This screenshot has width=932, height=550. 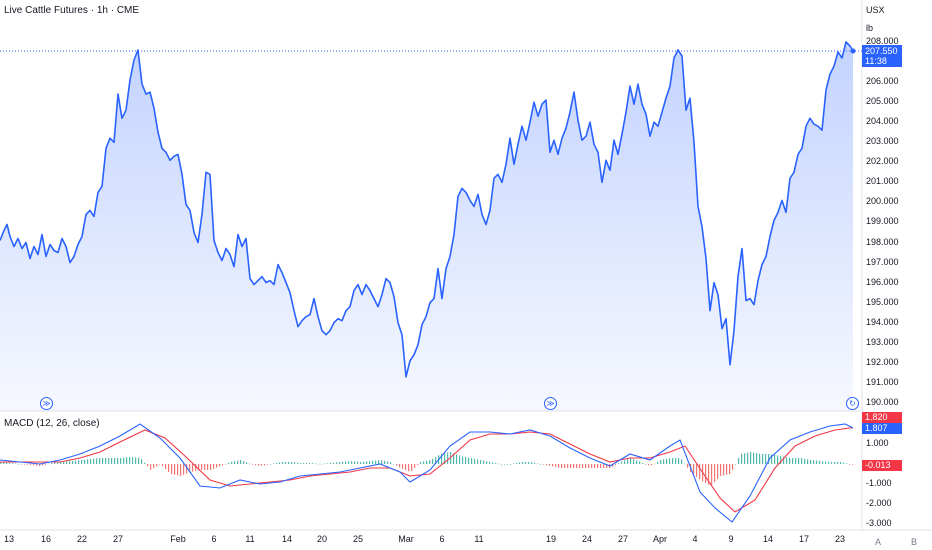 What do you see at coordinates (406, 539) in the screenshot?
I see `time-axis-tick: Mar` at bounding box center [406, 539].